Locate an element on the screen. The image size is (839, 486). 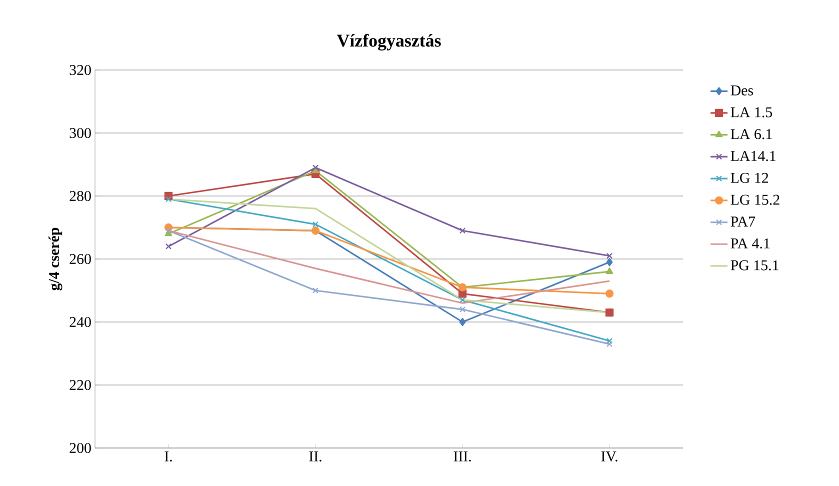
y-tick-label: 200 is located at coordinates (80, 448).